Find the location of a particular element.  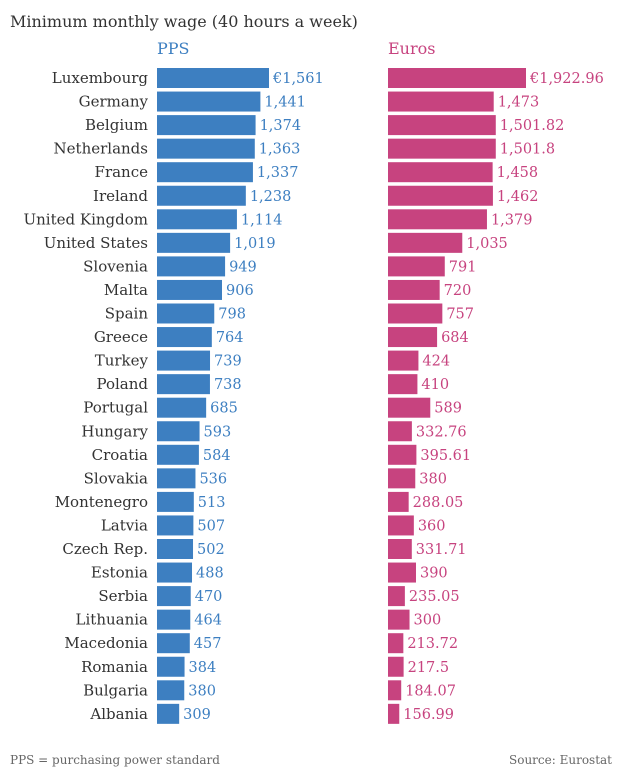

euro-value-label: 300 is located at coordinates (428, 621).